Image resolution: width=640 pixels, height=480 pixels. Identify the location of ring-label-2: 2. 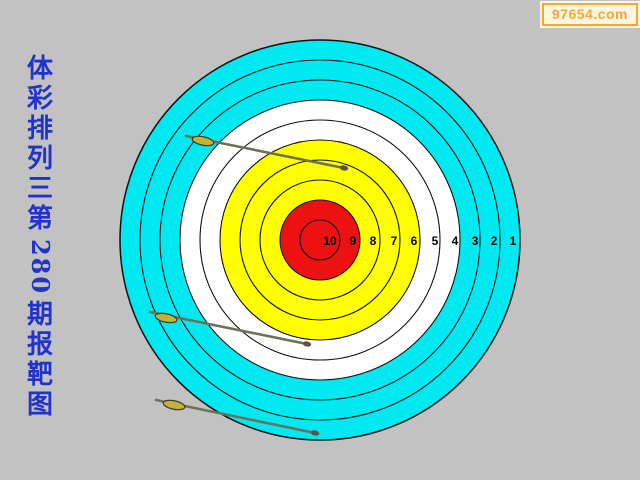
(494, 241).